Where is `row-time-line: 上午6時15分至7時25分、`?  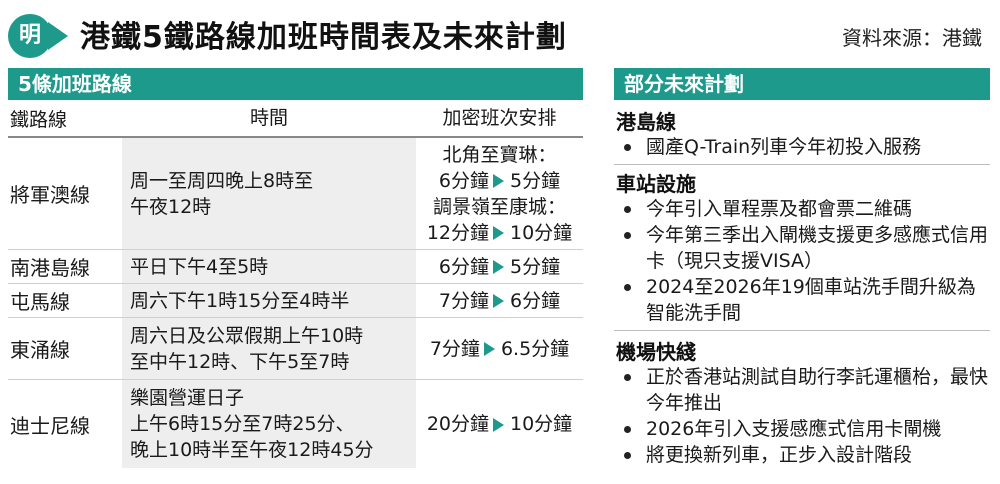 row-time-line: 上午6時15分至7時25分、 is located at coordinates (242, 424).